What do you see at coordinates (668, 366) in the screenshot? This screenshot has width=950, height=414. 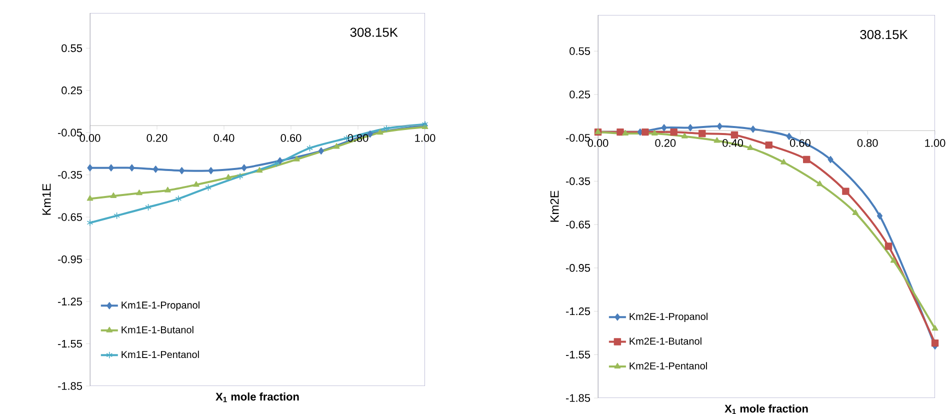 I see `legend-label: Km2E-1-Pentanol` at bounding box center [668, 366].